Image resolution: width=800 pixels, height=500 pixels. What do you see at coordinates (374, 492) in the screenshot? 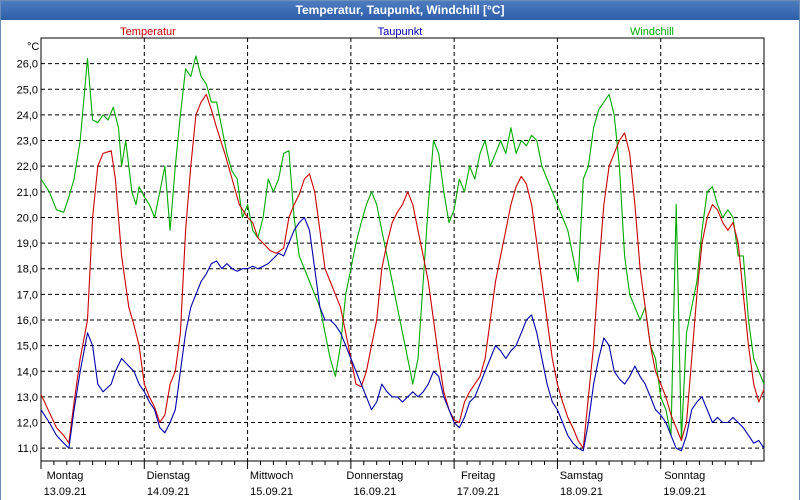
I see `day-date-label: 16.09.21` at bounding box center [374, 492].